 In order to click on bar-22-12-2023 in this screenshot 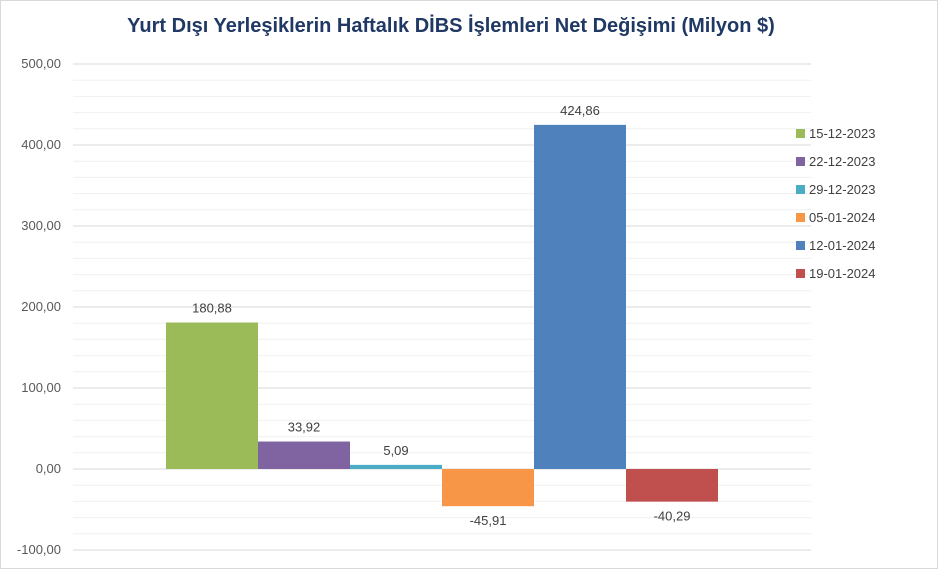, I will do `click(304, 455)`.